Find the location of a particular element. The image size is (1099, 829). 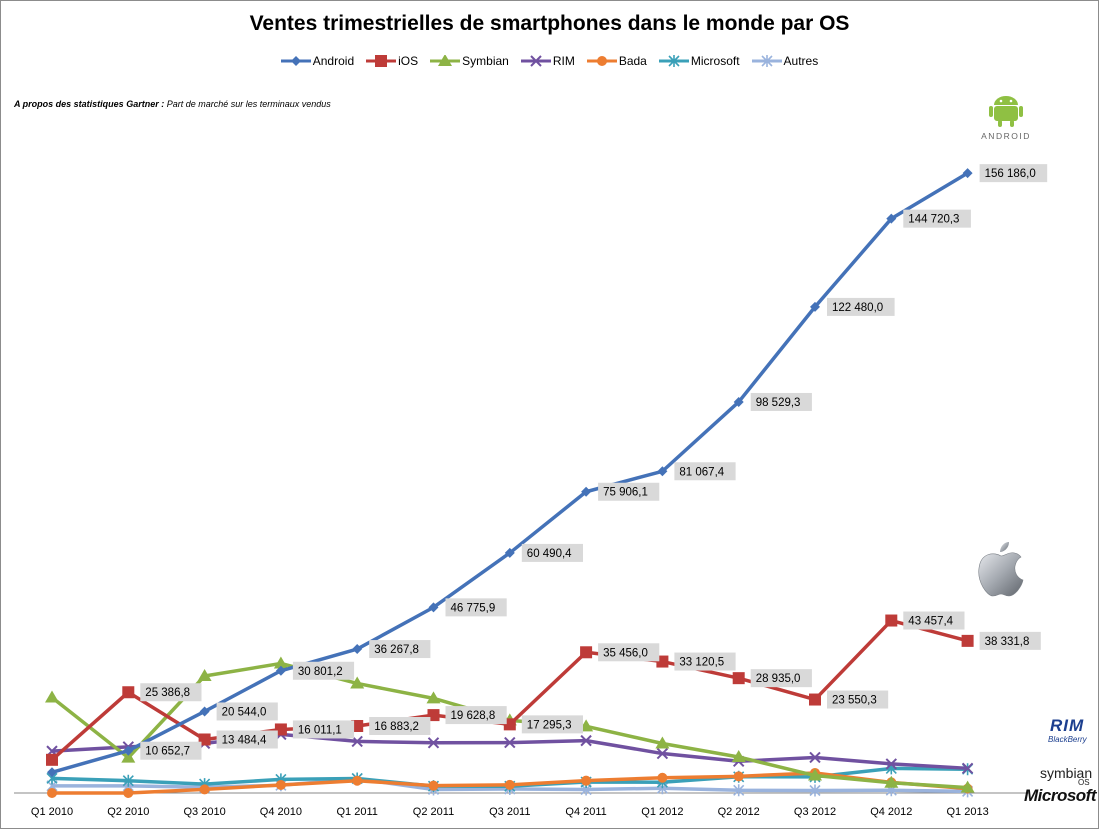

data-label: 43 457,4 is located at coordinates (930, 622).